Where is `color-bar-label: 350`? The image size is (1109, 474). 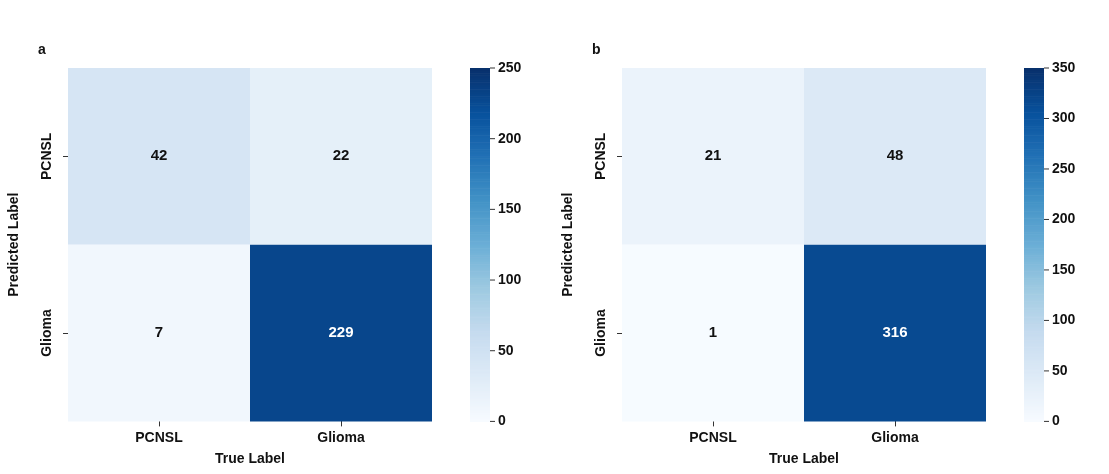
color-bar-label: 350 is located at coordinates (1064, 66).